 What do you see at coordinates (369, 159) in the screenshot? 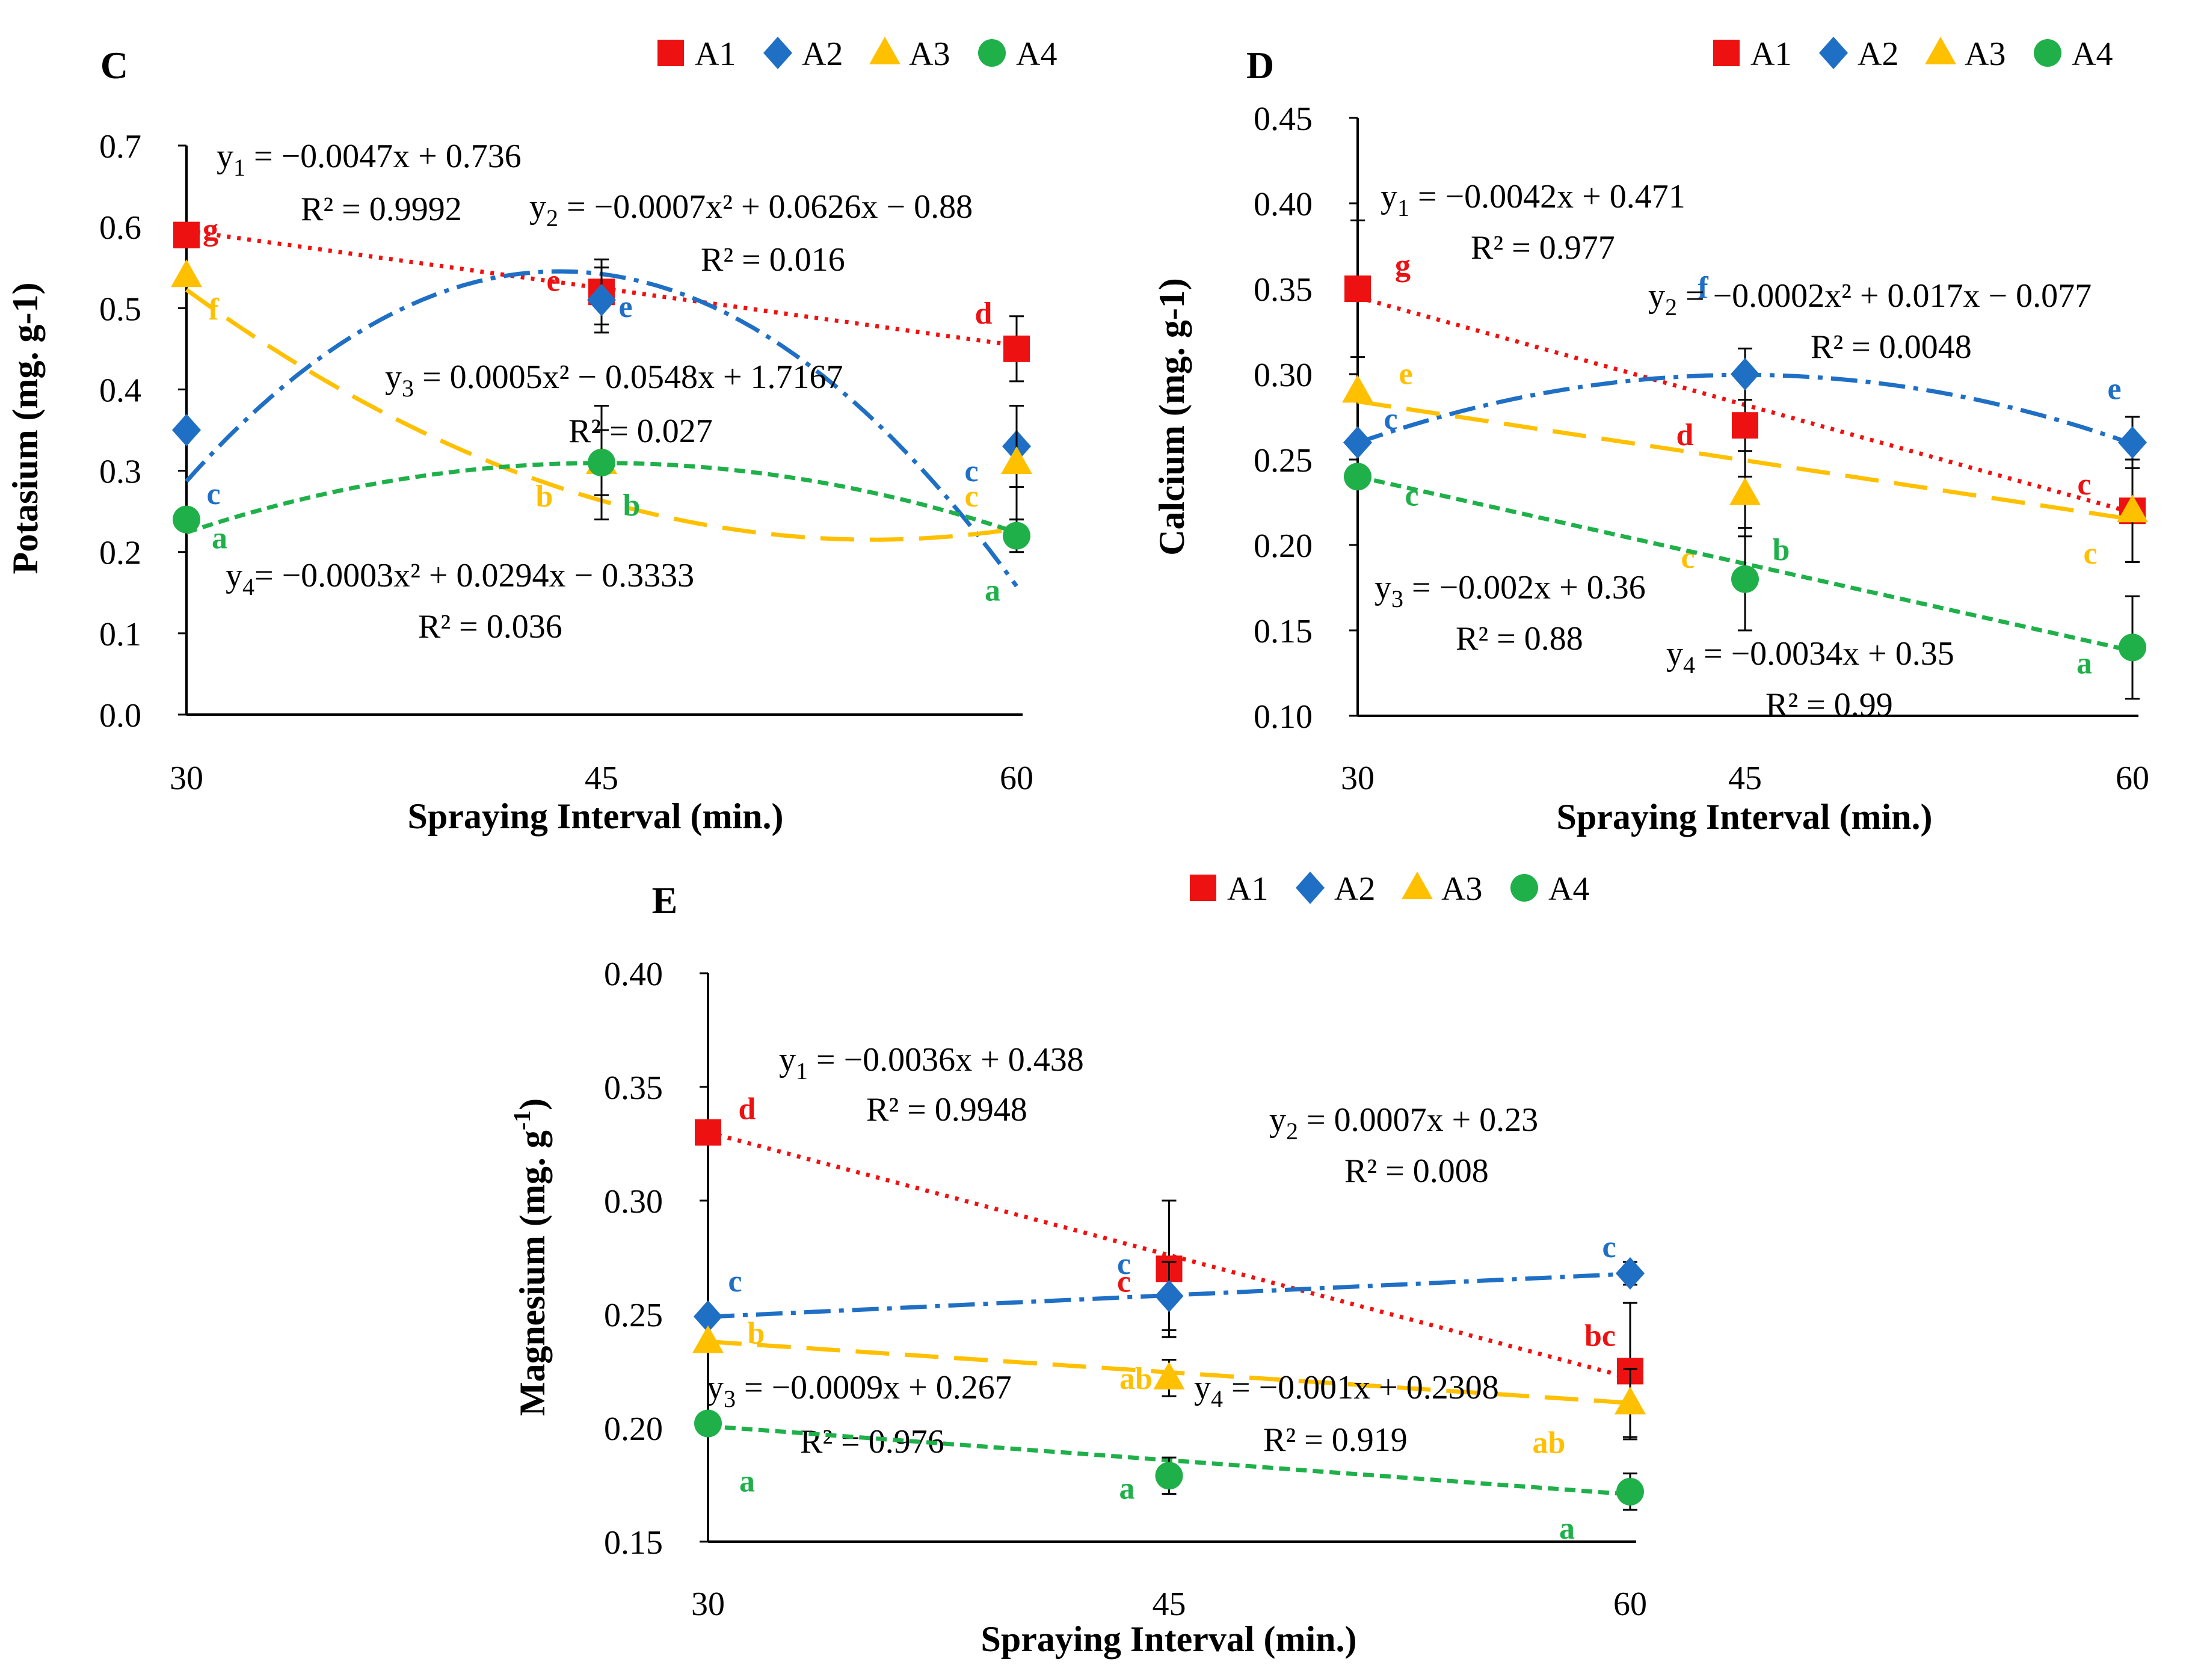
I see `trend-equation: y1 = −0.0047x + 0.736` at bounding box center [369, 159].